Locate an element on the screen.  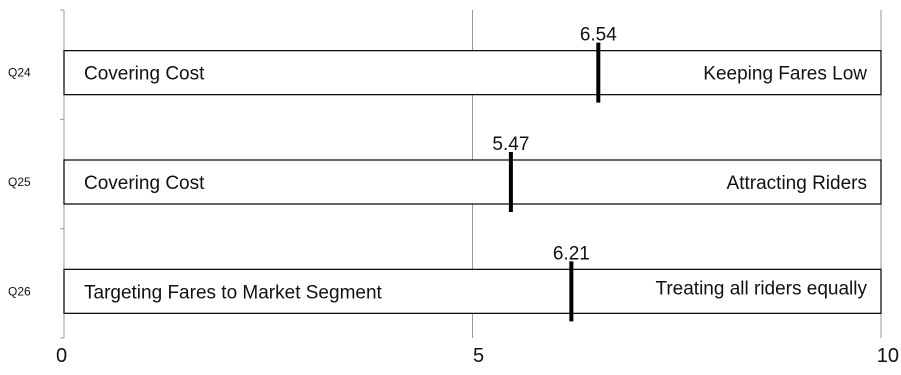
right-anchor-label-q24: Keeping Fares Low is located at coordinates (785, 74).